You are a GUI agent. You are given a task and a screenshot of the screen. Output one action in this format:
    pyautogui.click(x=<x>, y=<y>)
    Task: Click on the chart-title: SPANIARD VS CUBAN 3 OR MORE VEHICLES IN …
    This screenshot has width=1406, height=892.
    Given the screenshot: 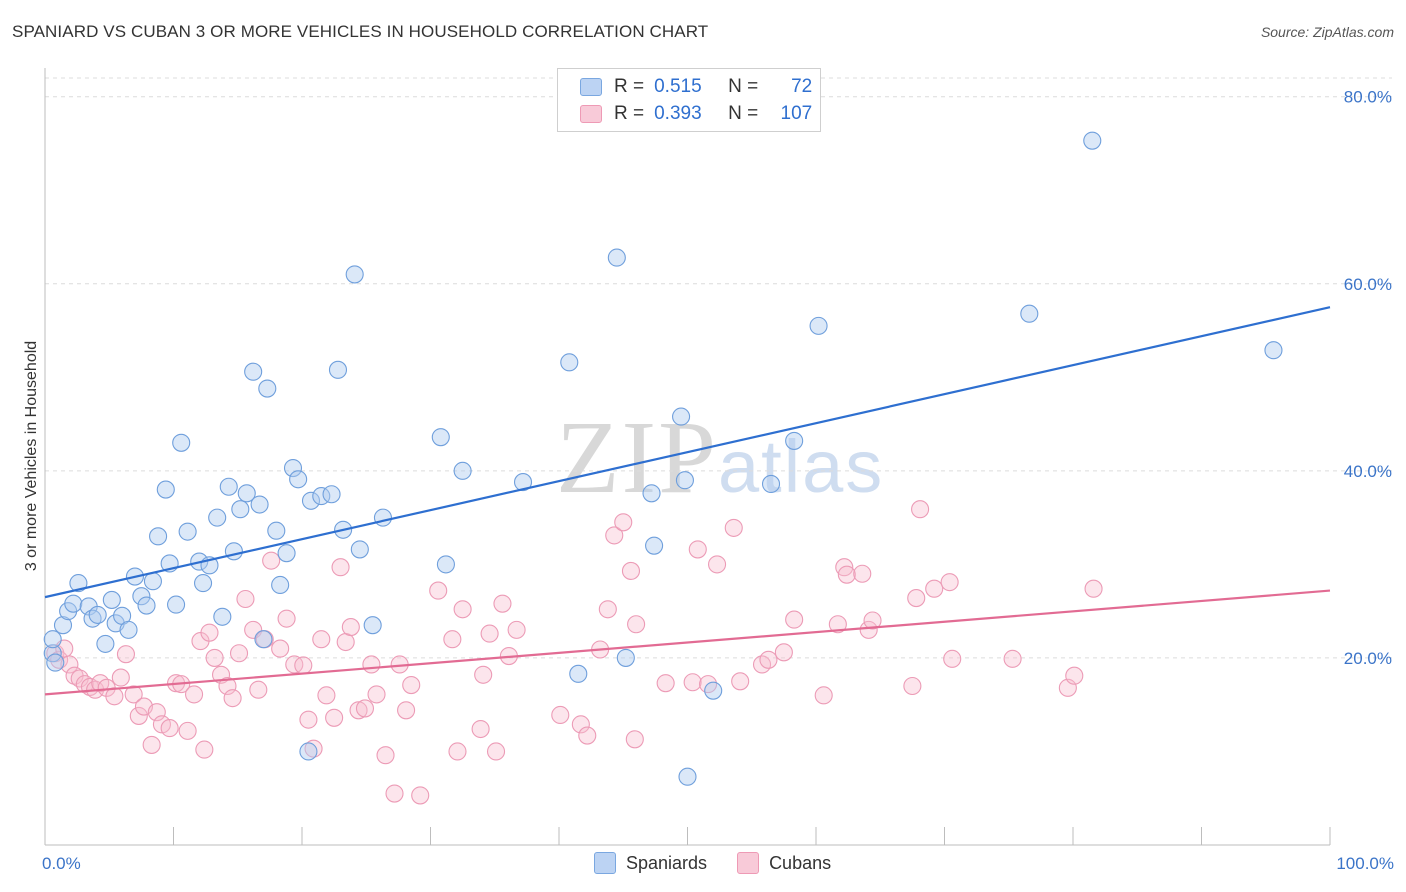 What is the action you would take?
    pyautogui.click(x=360, y=31)
    